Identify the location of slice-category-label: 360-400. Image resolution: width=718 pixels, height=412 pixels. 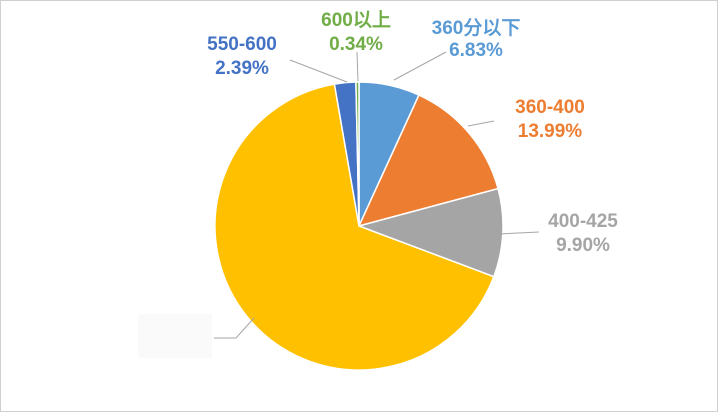
(550, 107).